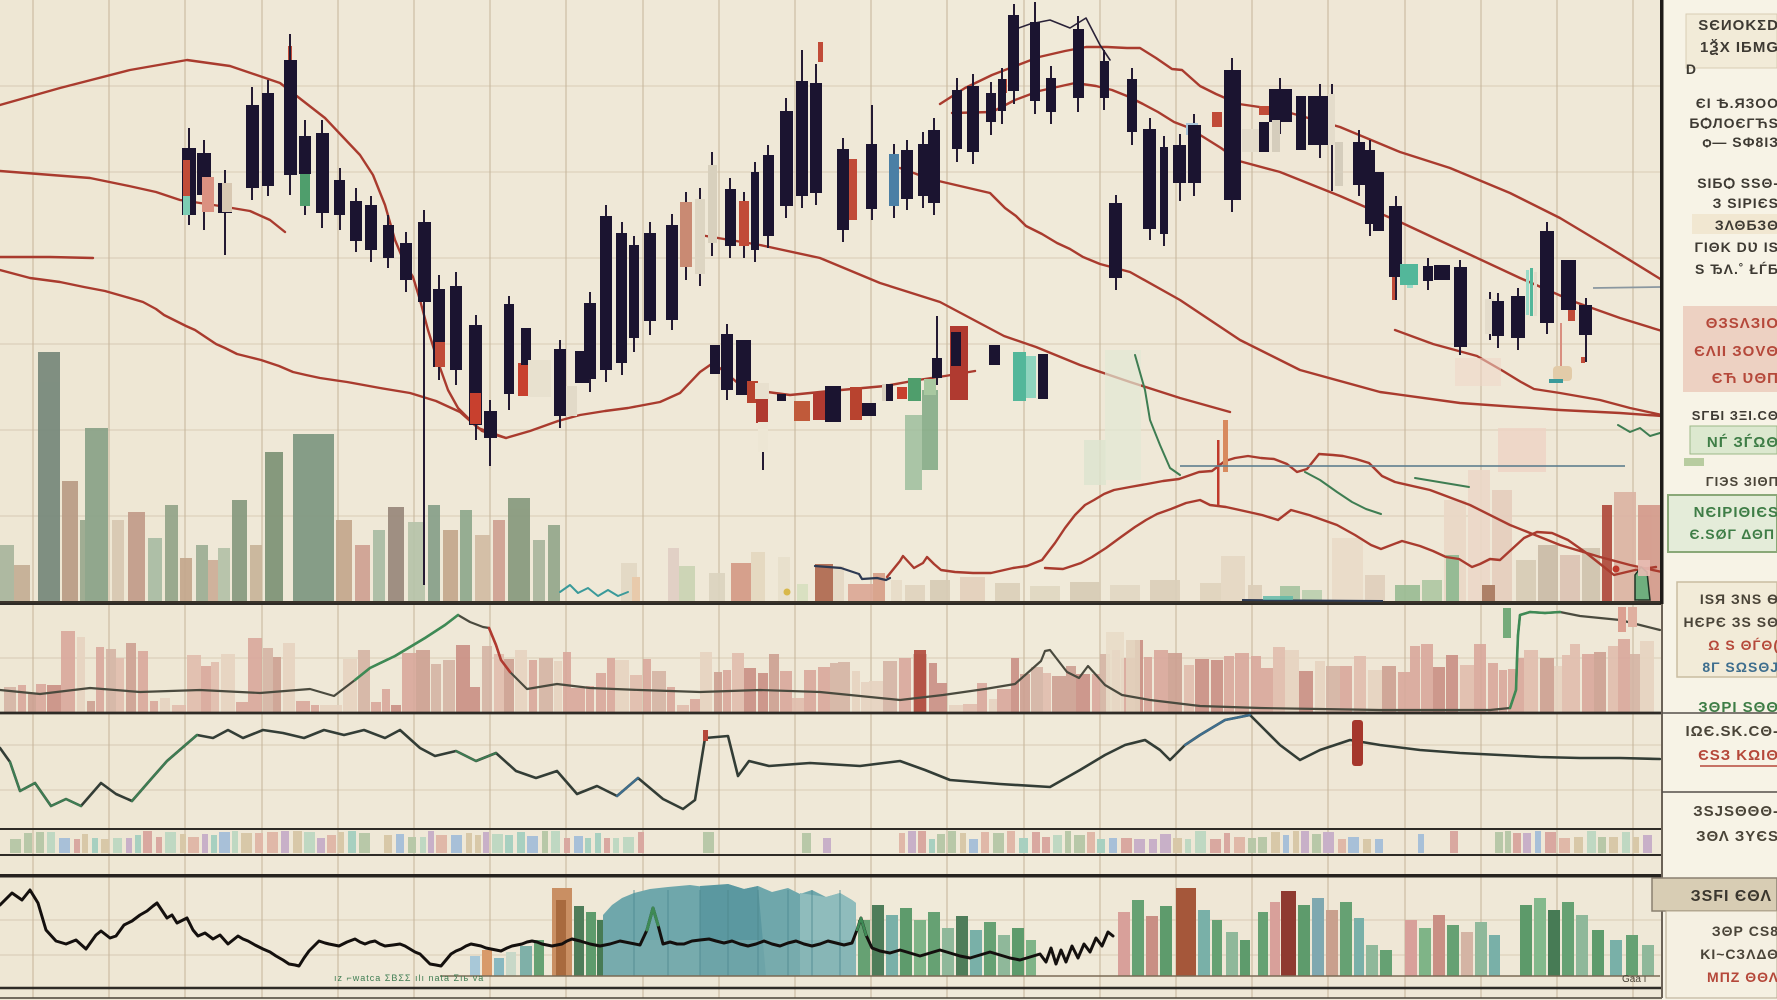  I want to click on svg-text: ІЅЯ ЗΝЅ Ѳ, so click(1738, 599).